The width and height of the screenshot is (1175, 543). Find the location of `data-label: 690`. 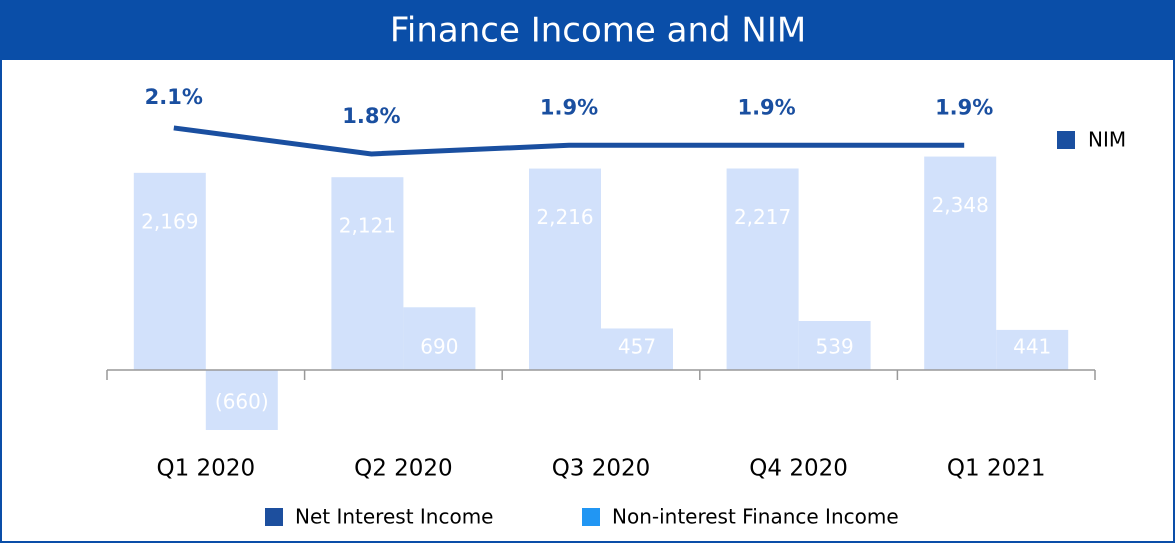

data-label: 690 is located at coordinates (439, 347).